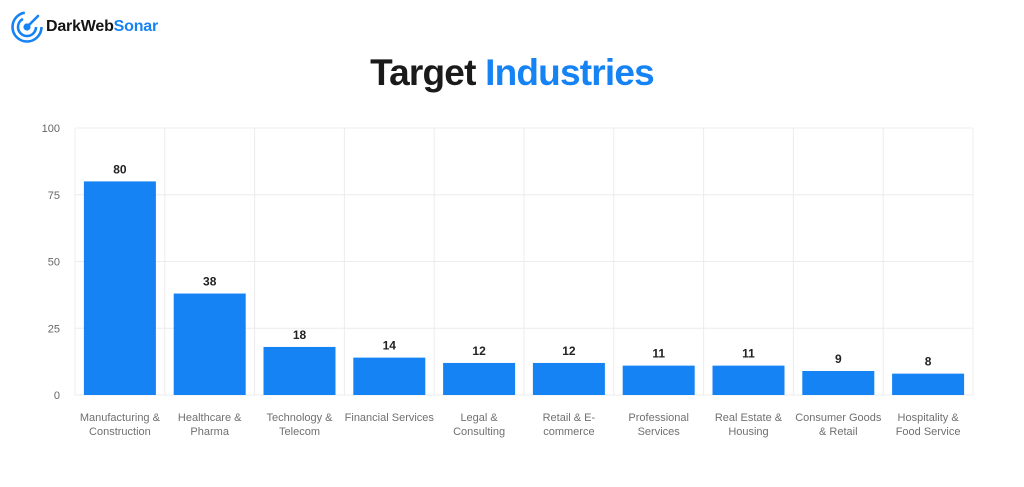 This screenshot has width=1024, height=487. Describe the element at coordinates (929, 418) in the screenshot. I see `x-tick-label: Hospitality &` at that location.